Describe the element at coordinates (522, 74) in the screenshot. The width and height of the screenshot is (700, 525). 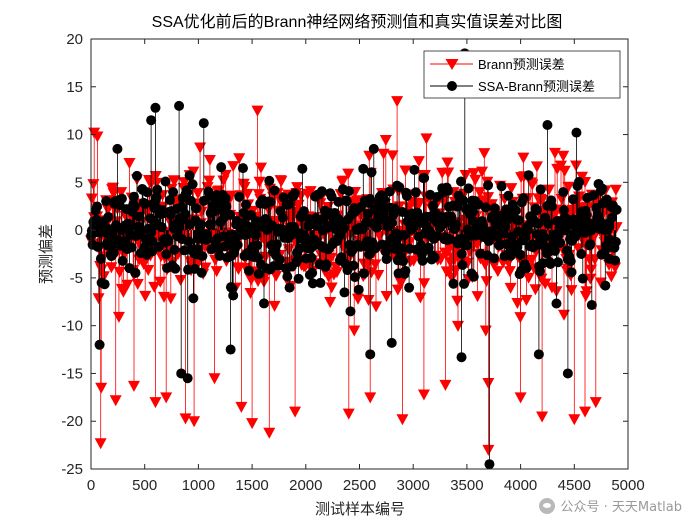
I see `legend: Brann预测误差 SSA-Brann预测误差` at that location.